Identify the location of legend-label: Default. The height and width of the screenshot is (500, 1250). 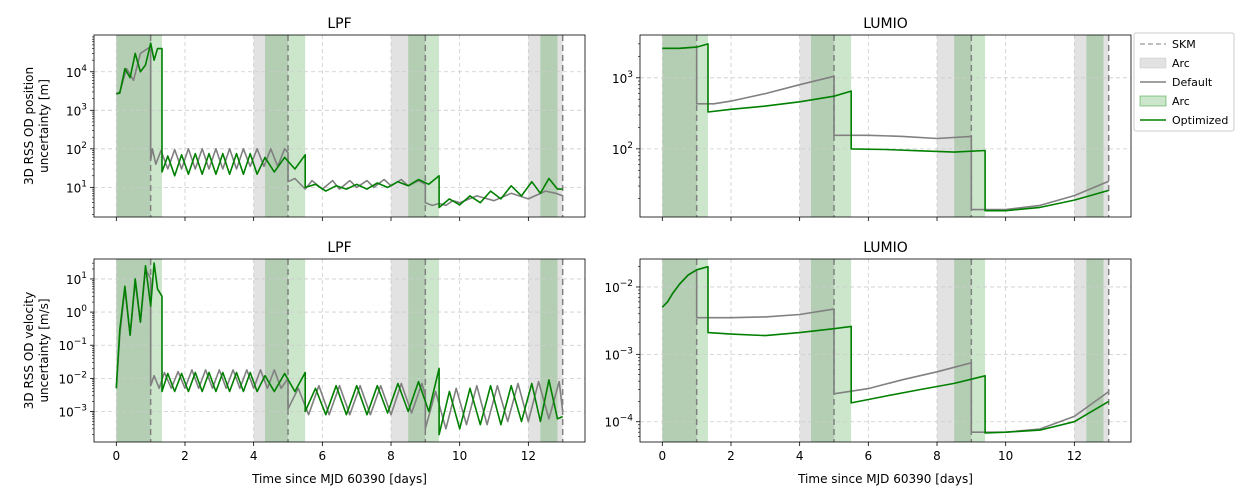
(1192, 82).